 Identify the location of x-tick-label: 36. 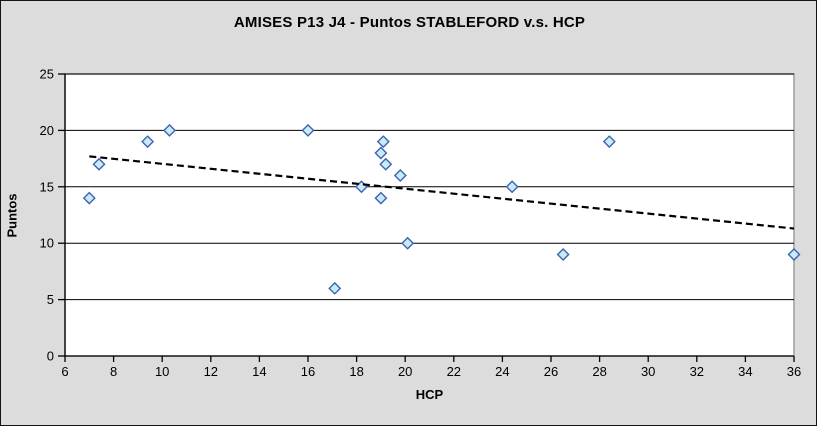
(794, 371).